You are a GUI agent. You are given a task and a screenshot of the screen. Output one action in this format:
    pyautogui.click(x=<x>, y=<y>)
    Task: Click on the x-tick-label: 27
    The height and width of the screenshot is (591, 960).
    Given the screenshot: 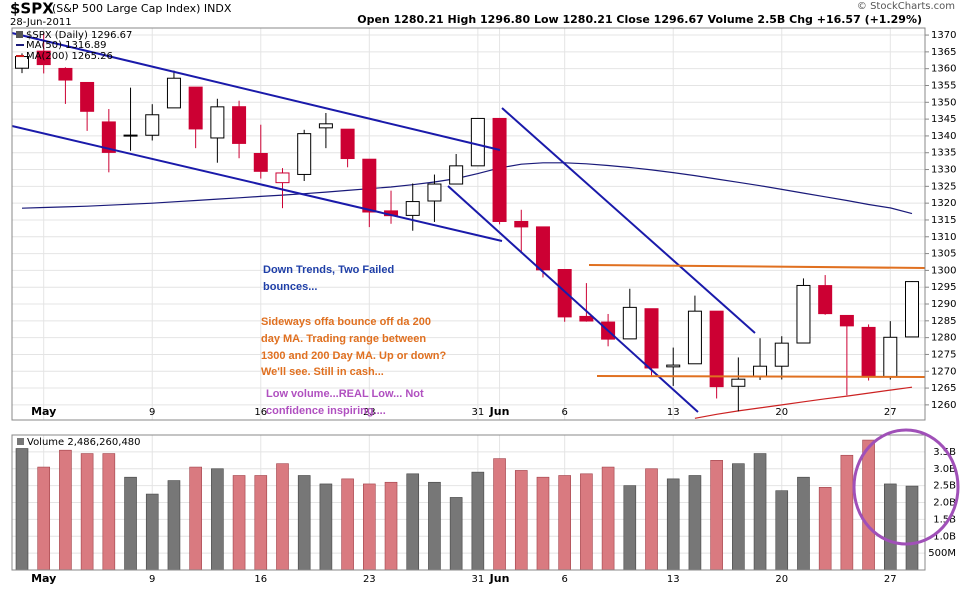 What is the action you would take?
    pyautogui.click(x=890, y=579)
    